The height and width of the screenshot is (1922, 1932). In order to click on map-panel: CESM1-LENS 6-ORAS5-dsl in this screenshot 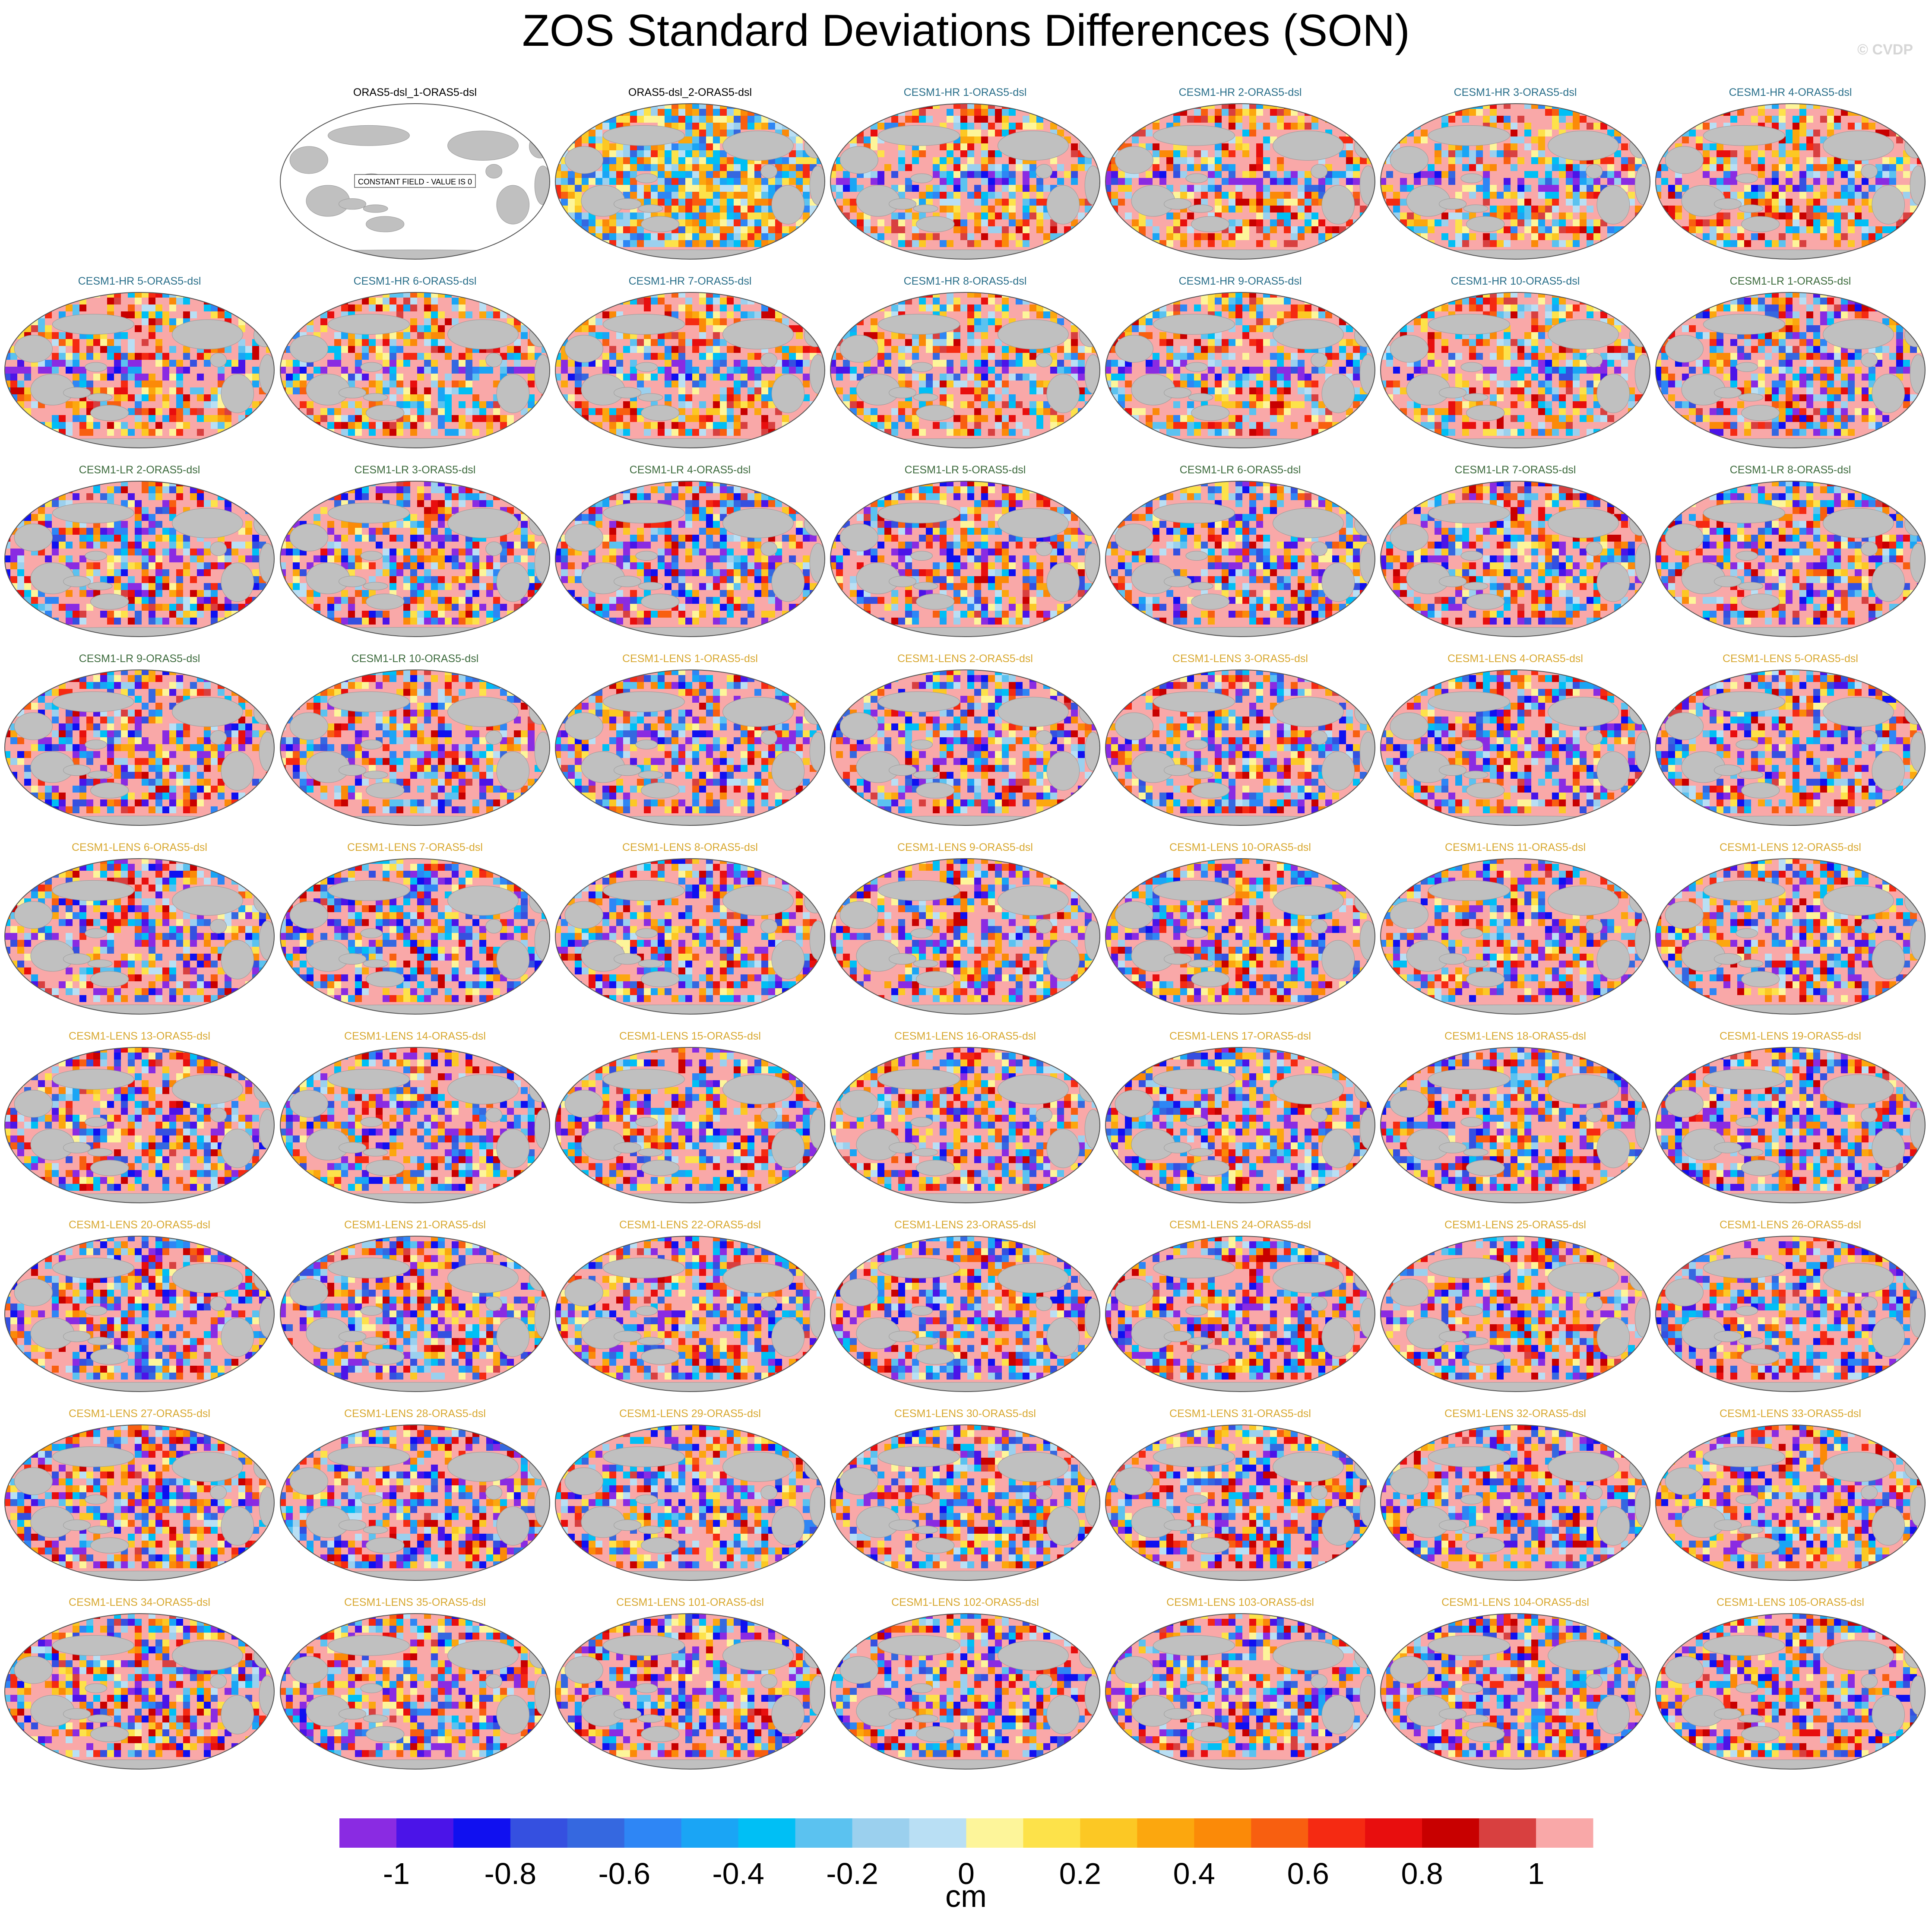, I will do `click(140, 928)`.